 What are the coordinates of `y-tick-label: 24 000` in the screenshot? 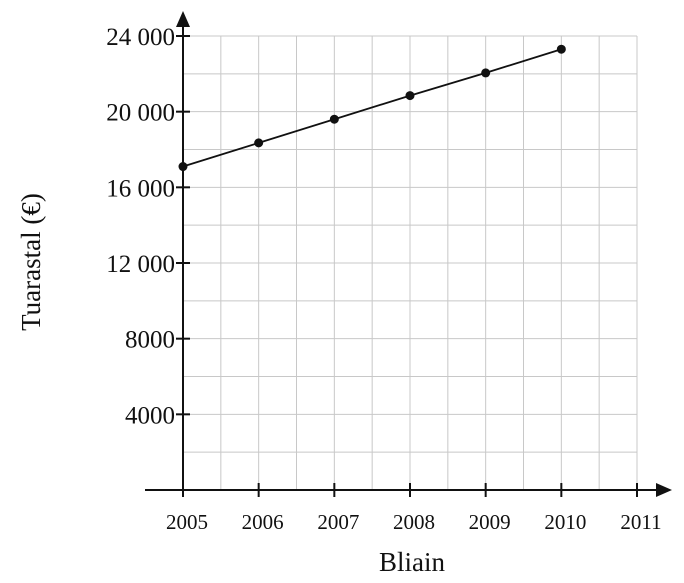 It's located at (140, 37).